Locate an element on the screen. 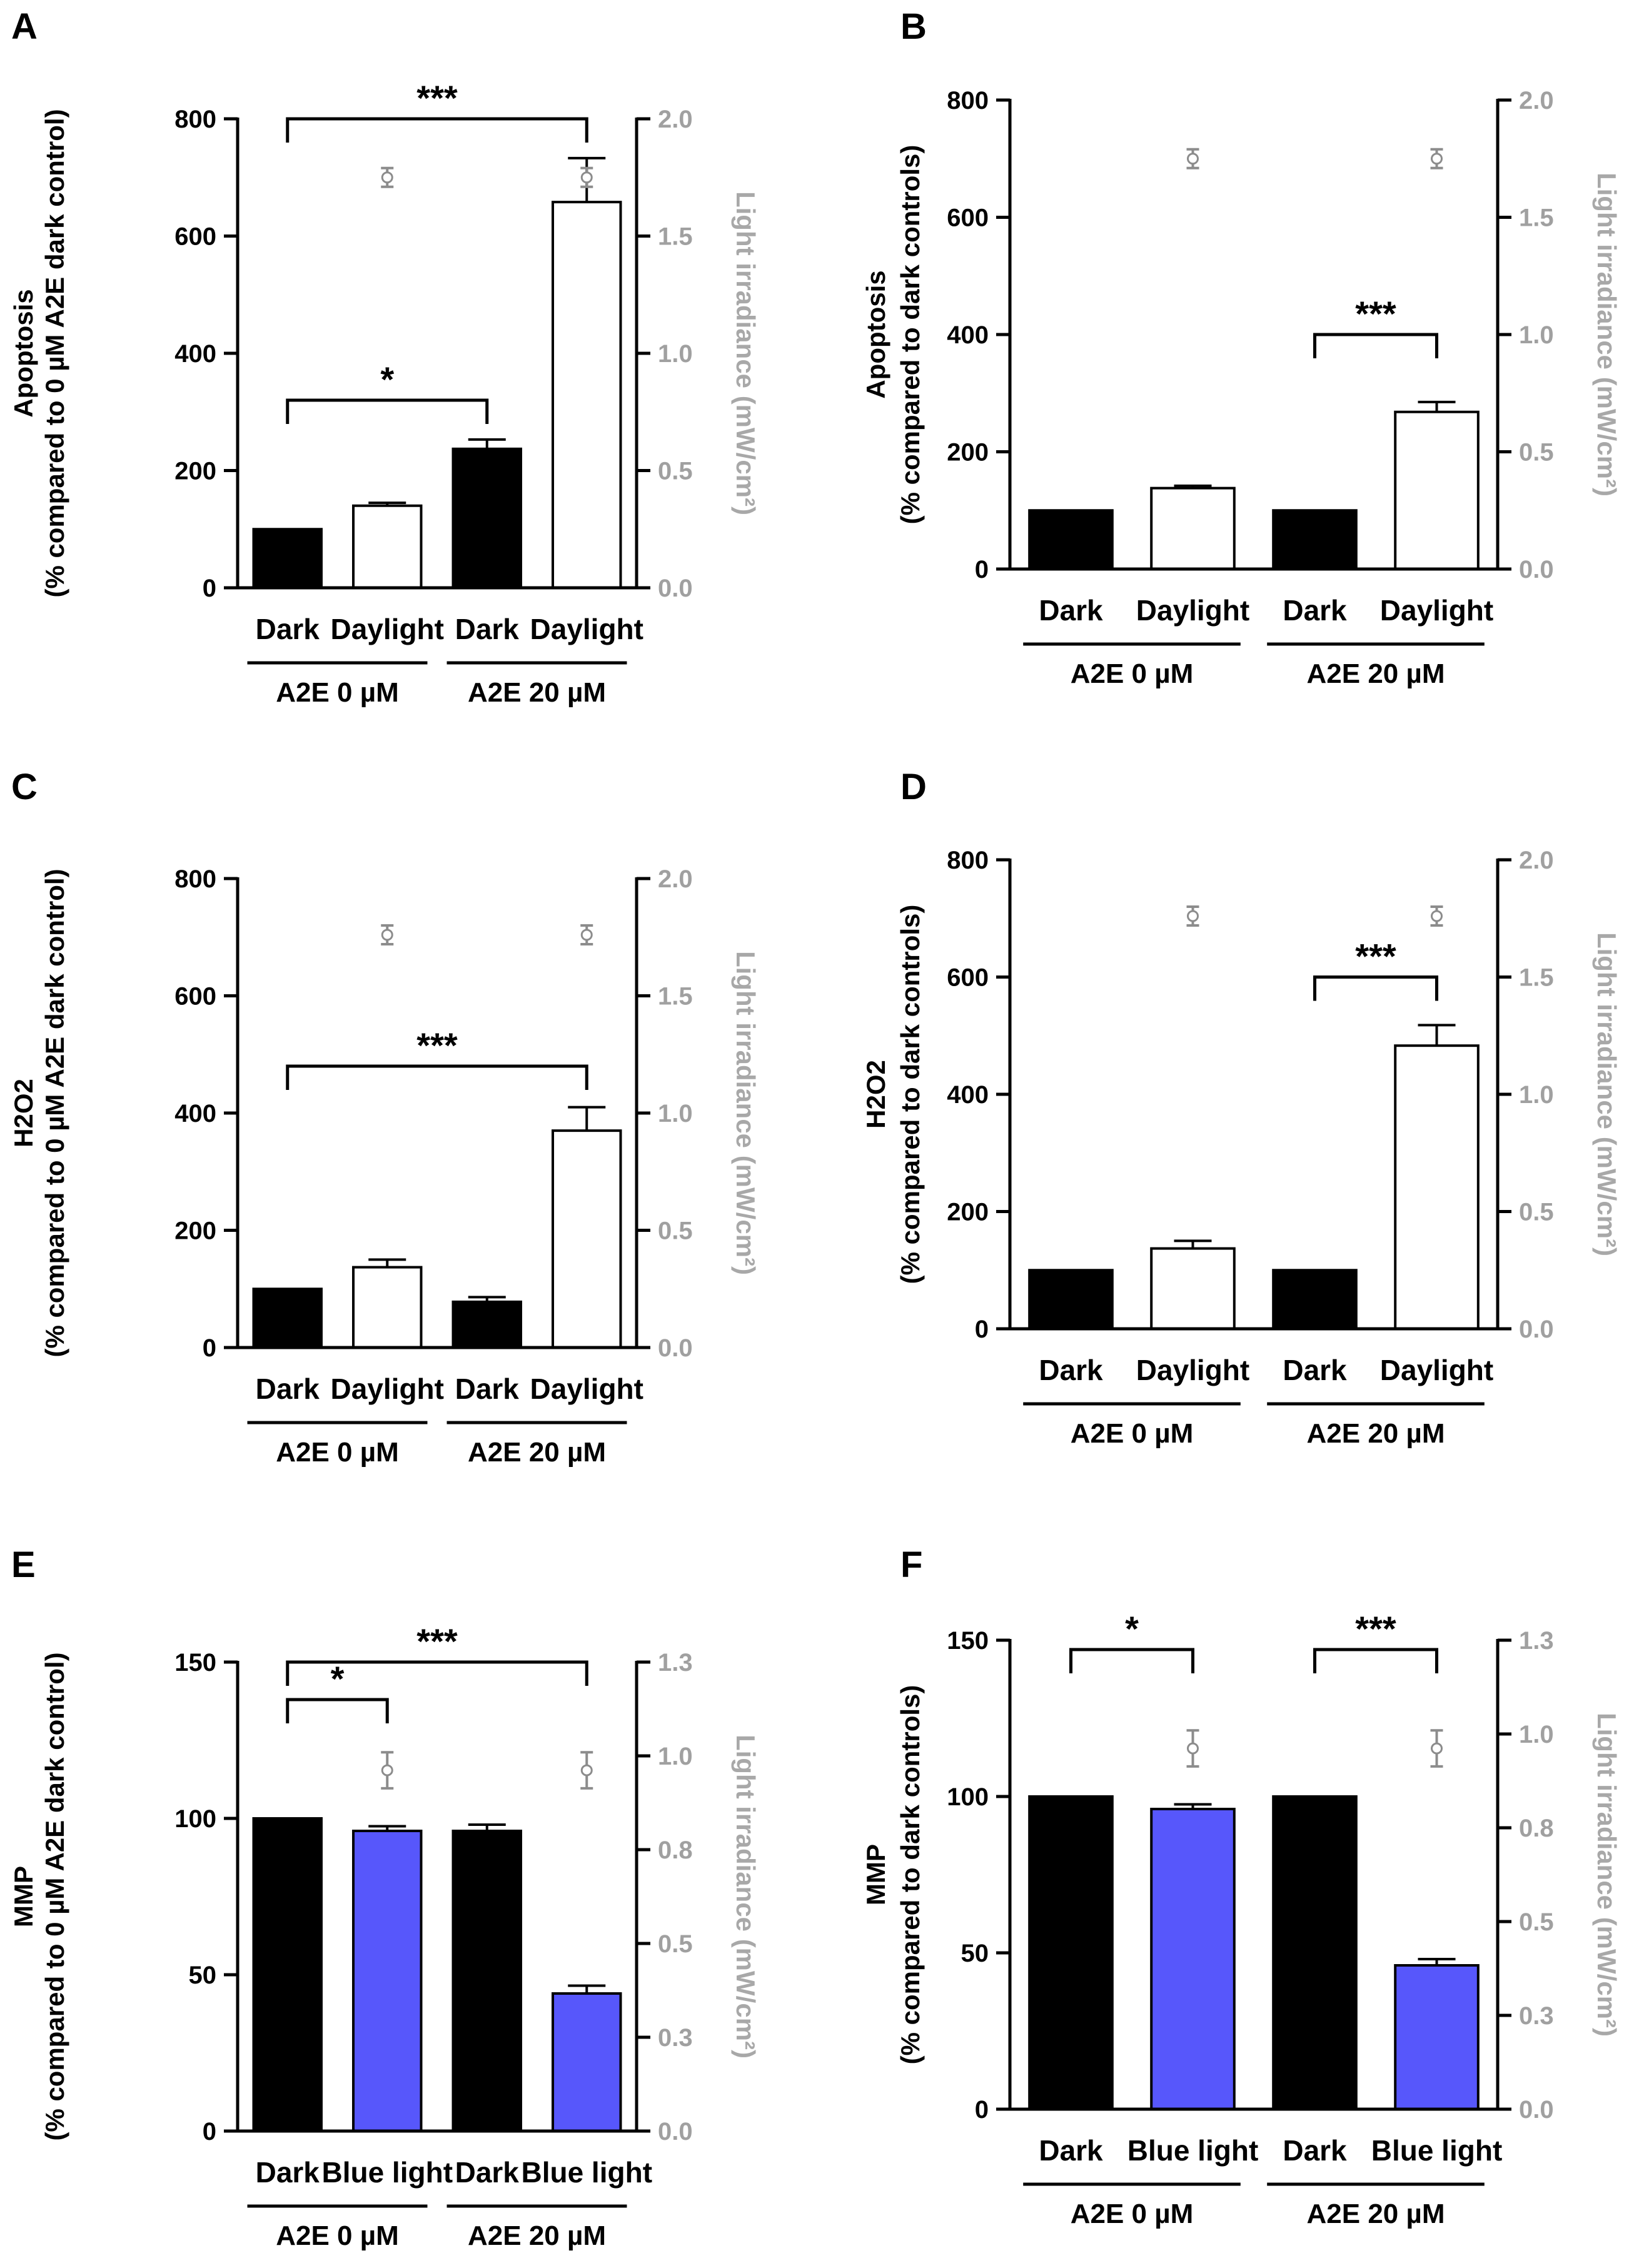  panel-label: E is located at coordinates (23, 1565).